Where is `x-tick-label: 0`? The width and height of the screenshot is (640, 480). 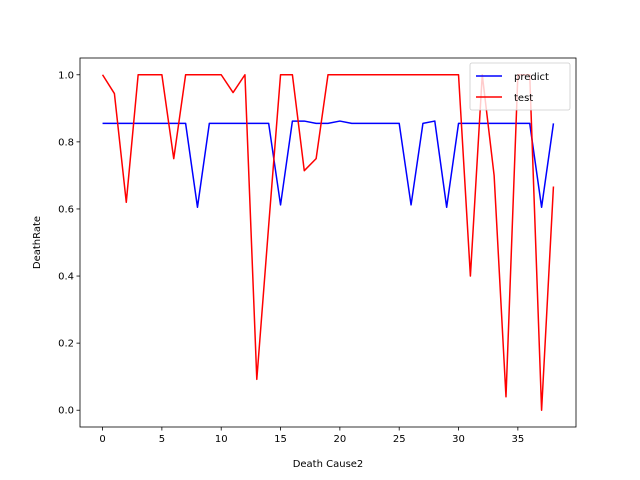
x-tick-label: 0 is located at coordinates (102, 439).